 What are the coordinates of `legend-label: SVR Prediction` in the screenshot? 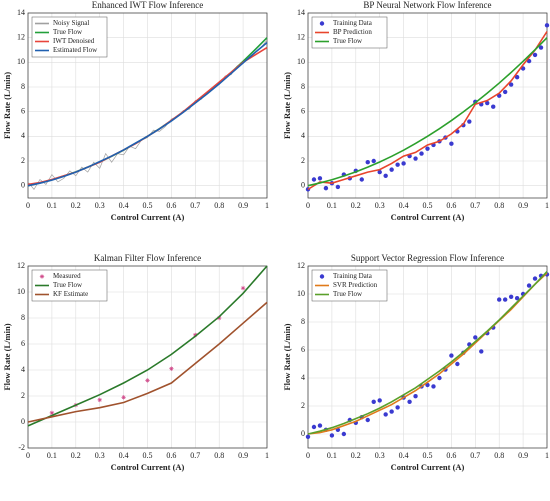 It's located at (355, 285).